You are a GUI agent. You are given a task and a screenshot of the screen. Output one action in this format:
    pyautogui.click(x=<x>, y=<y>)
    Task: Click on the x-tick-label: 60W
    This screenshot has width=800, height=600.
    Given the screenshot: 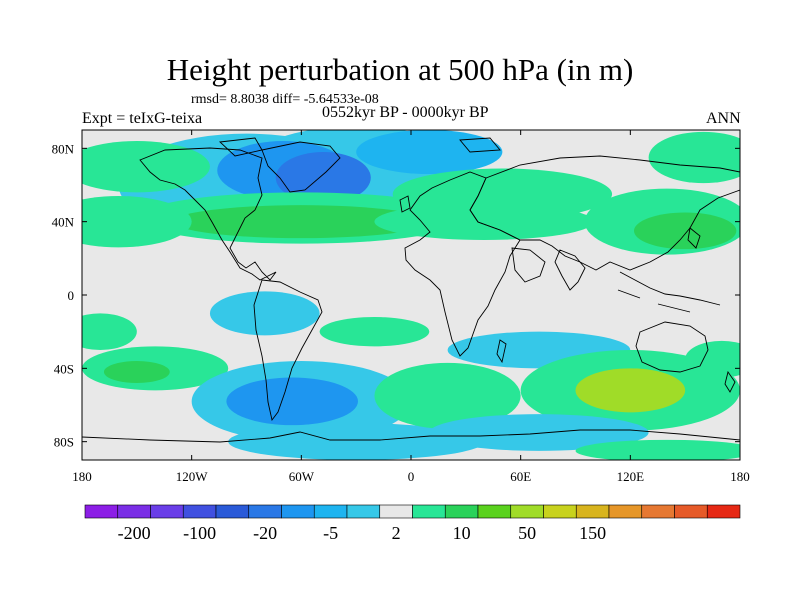 What is the action you would take?
    pyautogui.click(x=302, y=476)
    